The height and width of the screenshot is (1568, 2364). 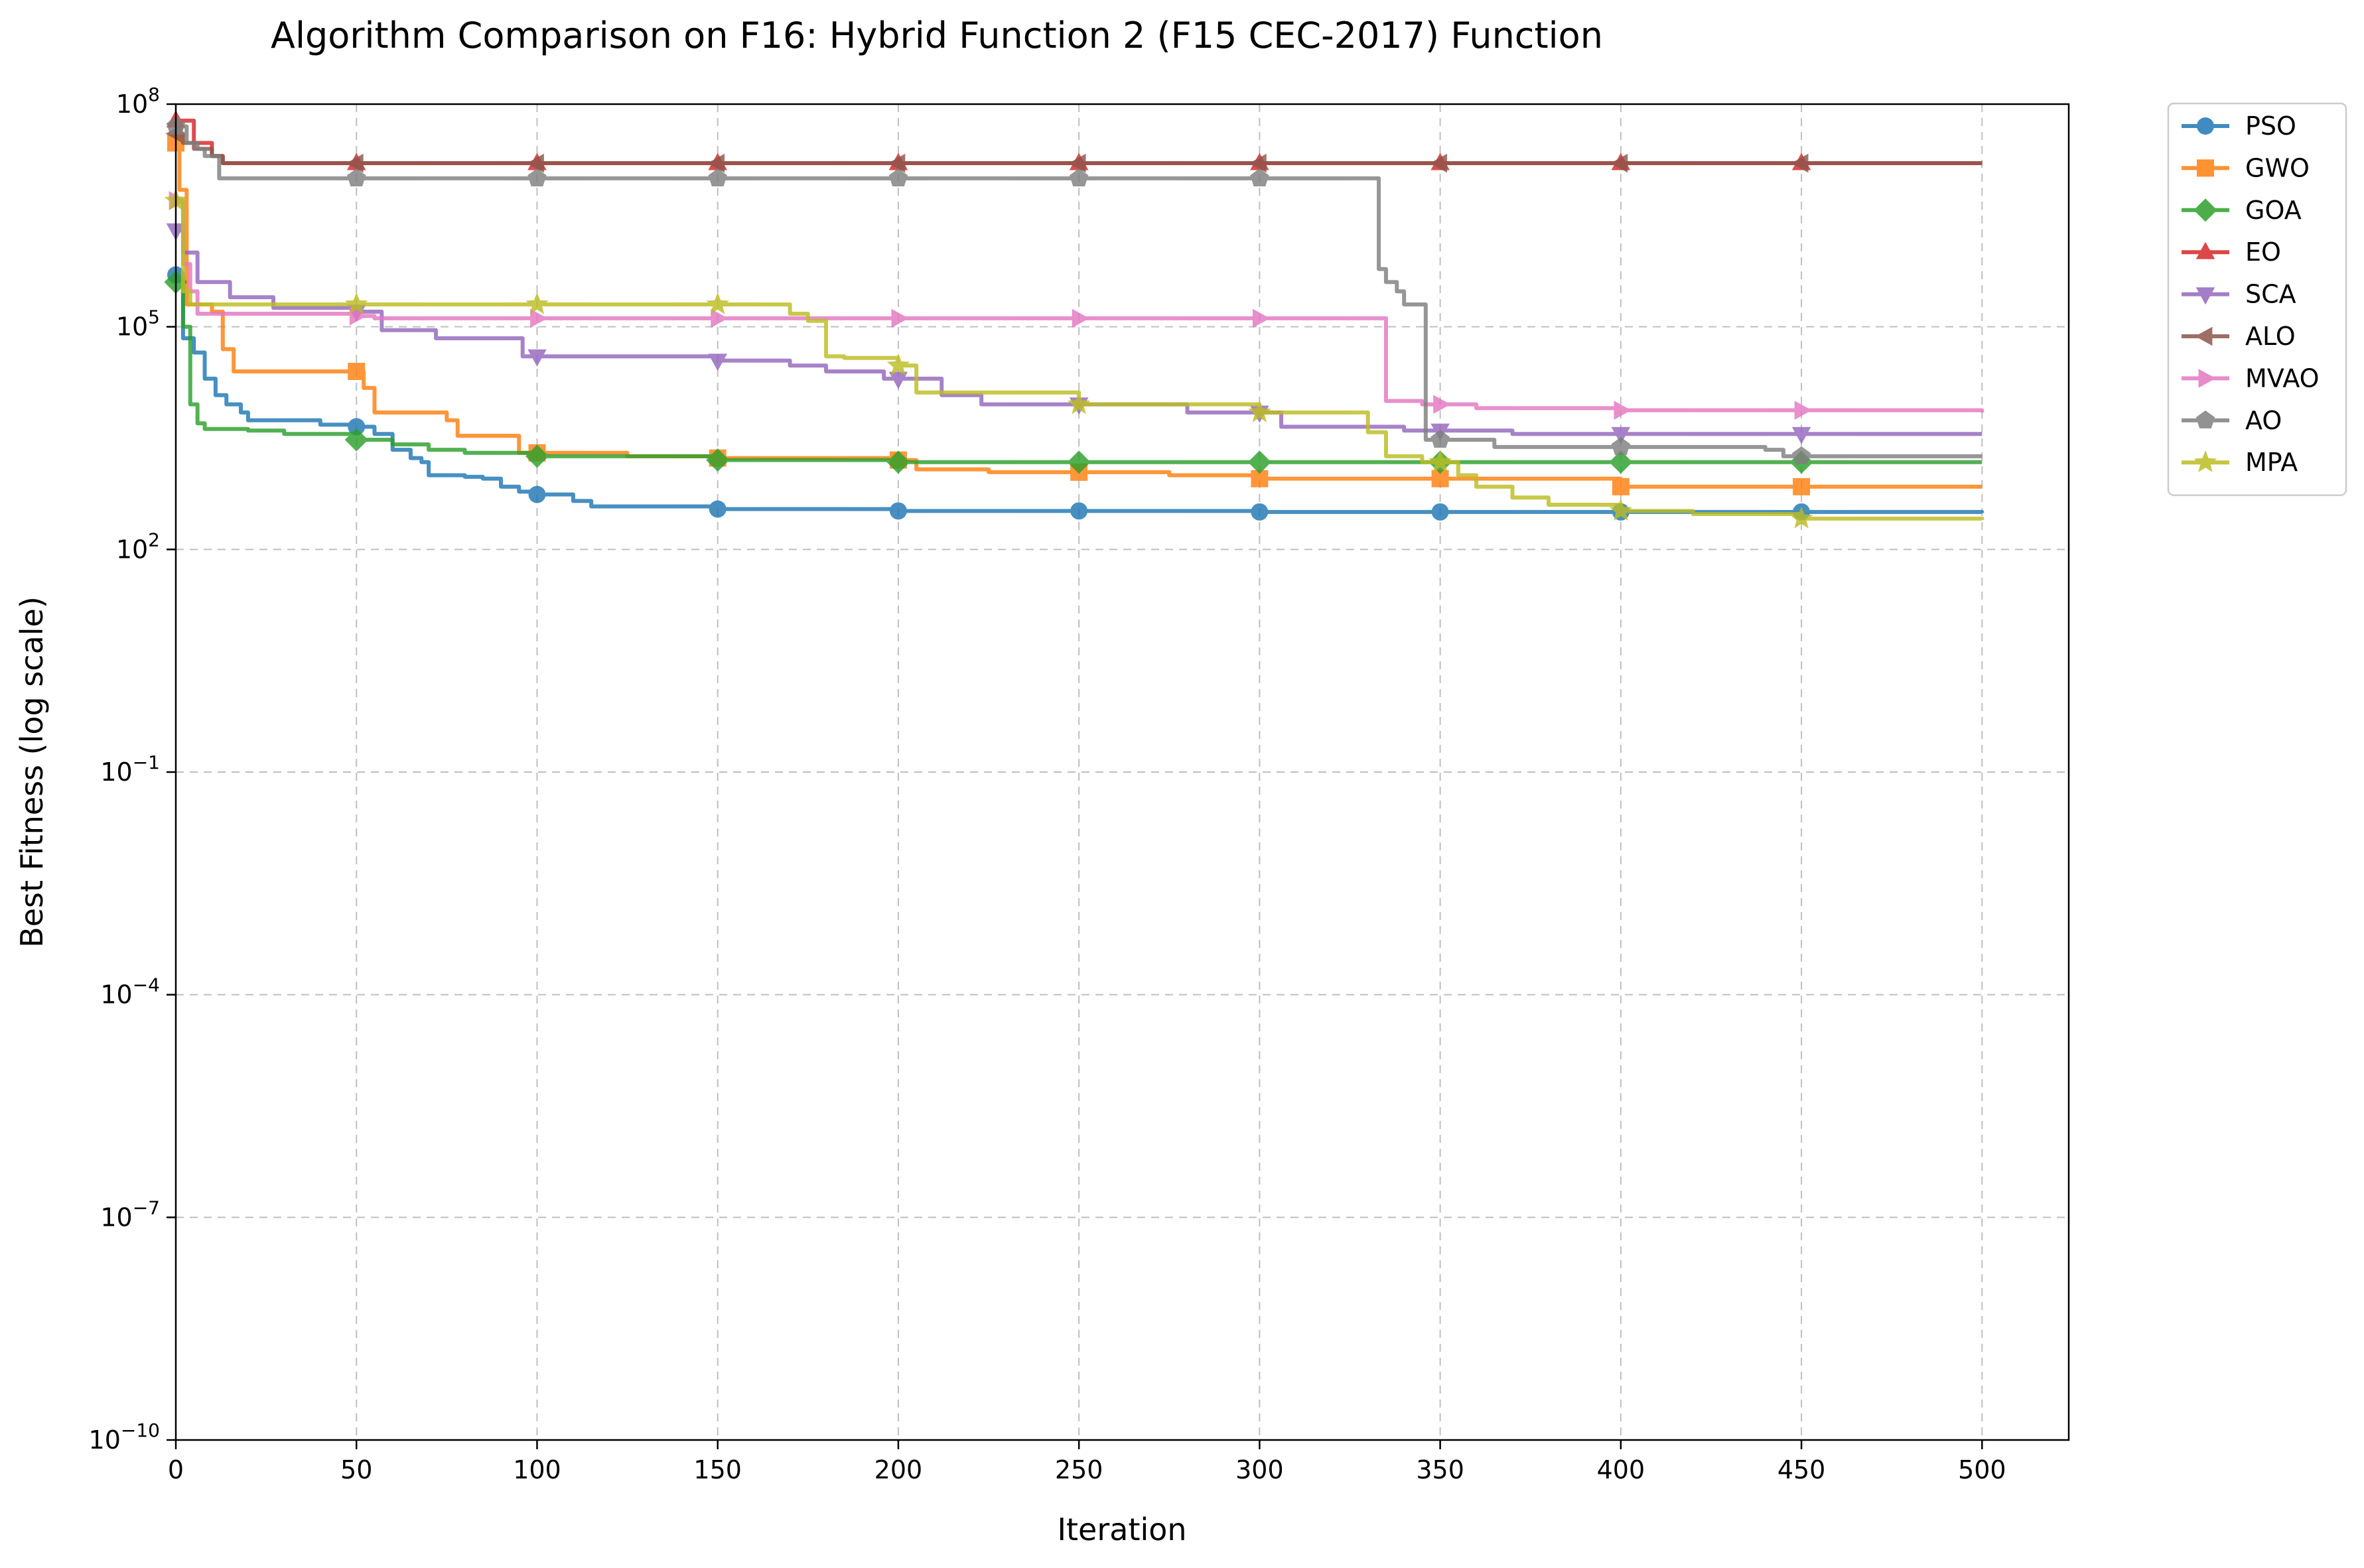 What do you see at coordinates (2282, 378) in the screenshot?
I see `legend-label-mvao: MVAO` at bounding box center [2282, 378].